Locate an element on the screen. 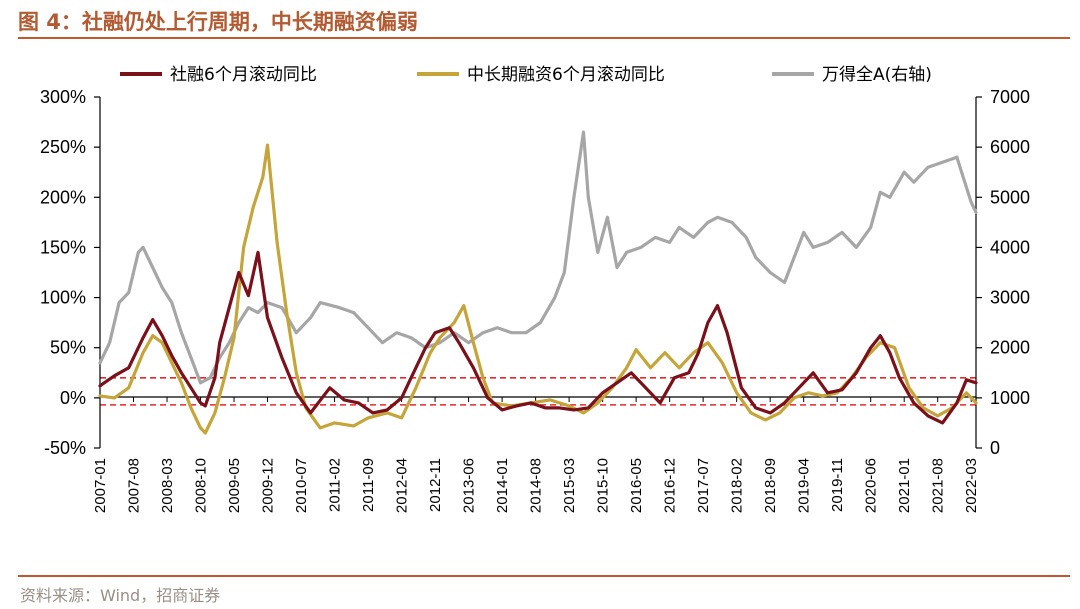 This screenshot has height=609, width=1080. y-left-tick-label: 0% is located at coordinates (73, 398).